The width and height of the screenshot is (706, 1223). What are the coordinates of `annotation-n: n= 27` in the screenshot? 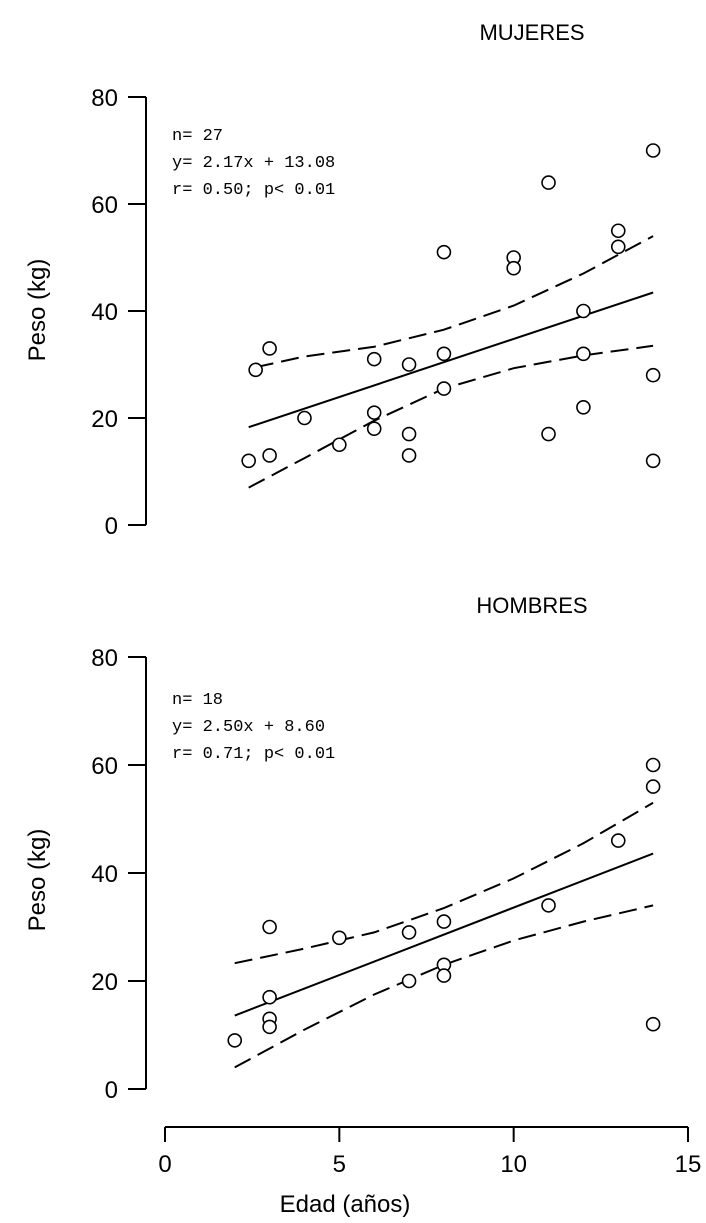 It's located at (197, 136).